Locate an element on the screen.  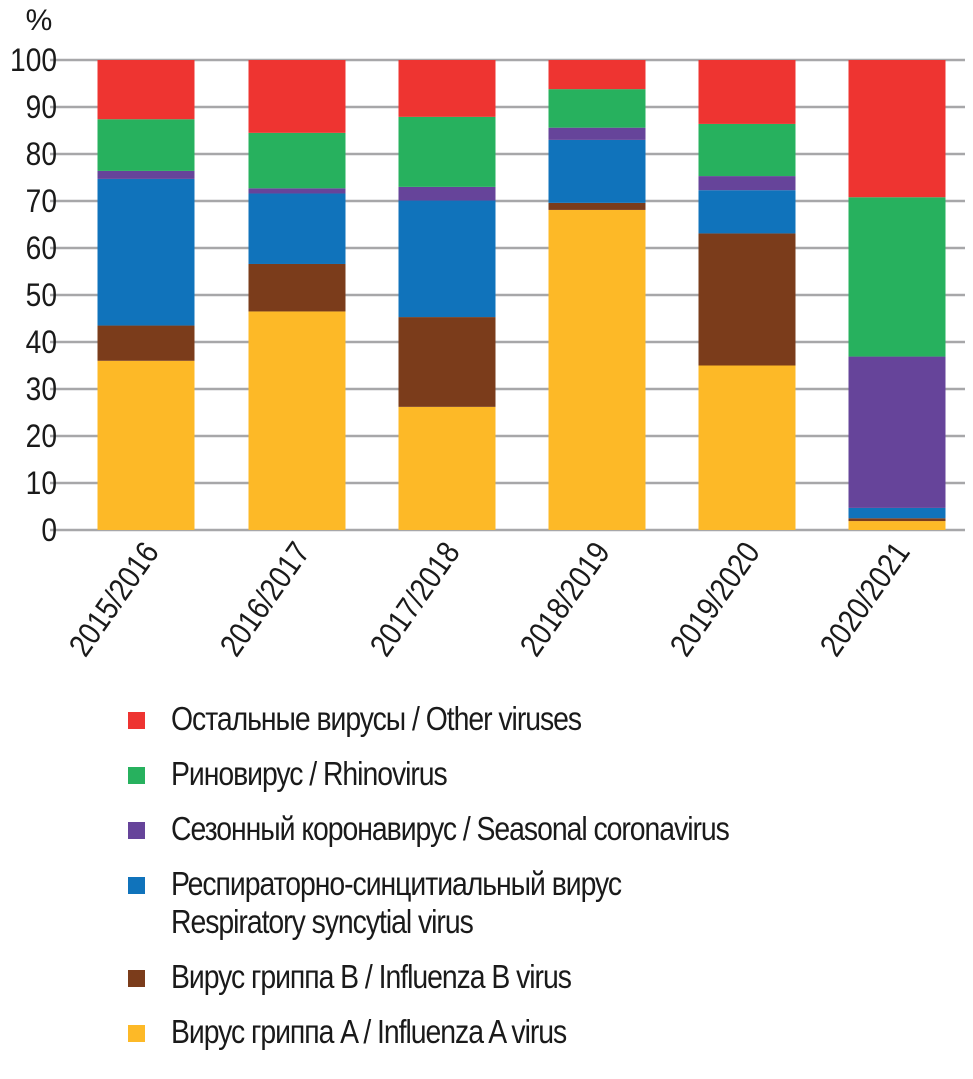
y-tick-label: 20 is located at coordinates (41, 436).